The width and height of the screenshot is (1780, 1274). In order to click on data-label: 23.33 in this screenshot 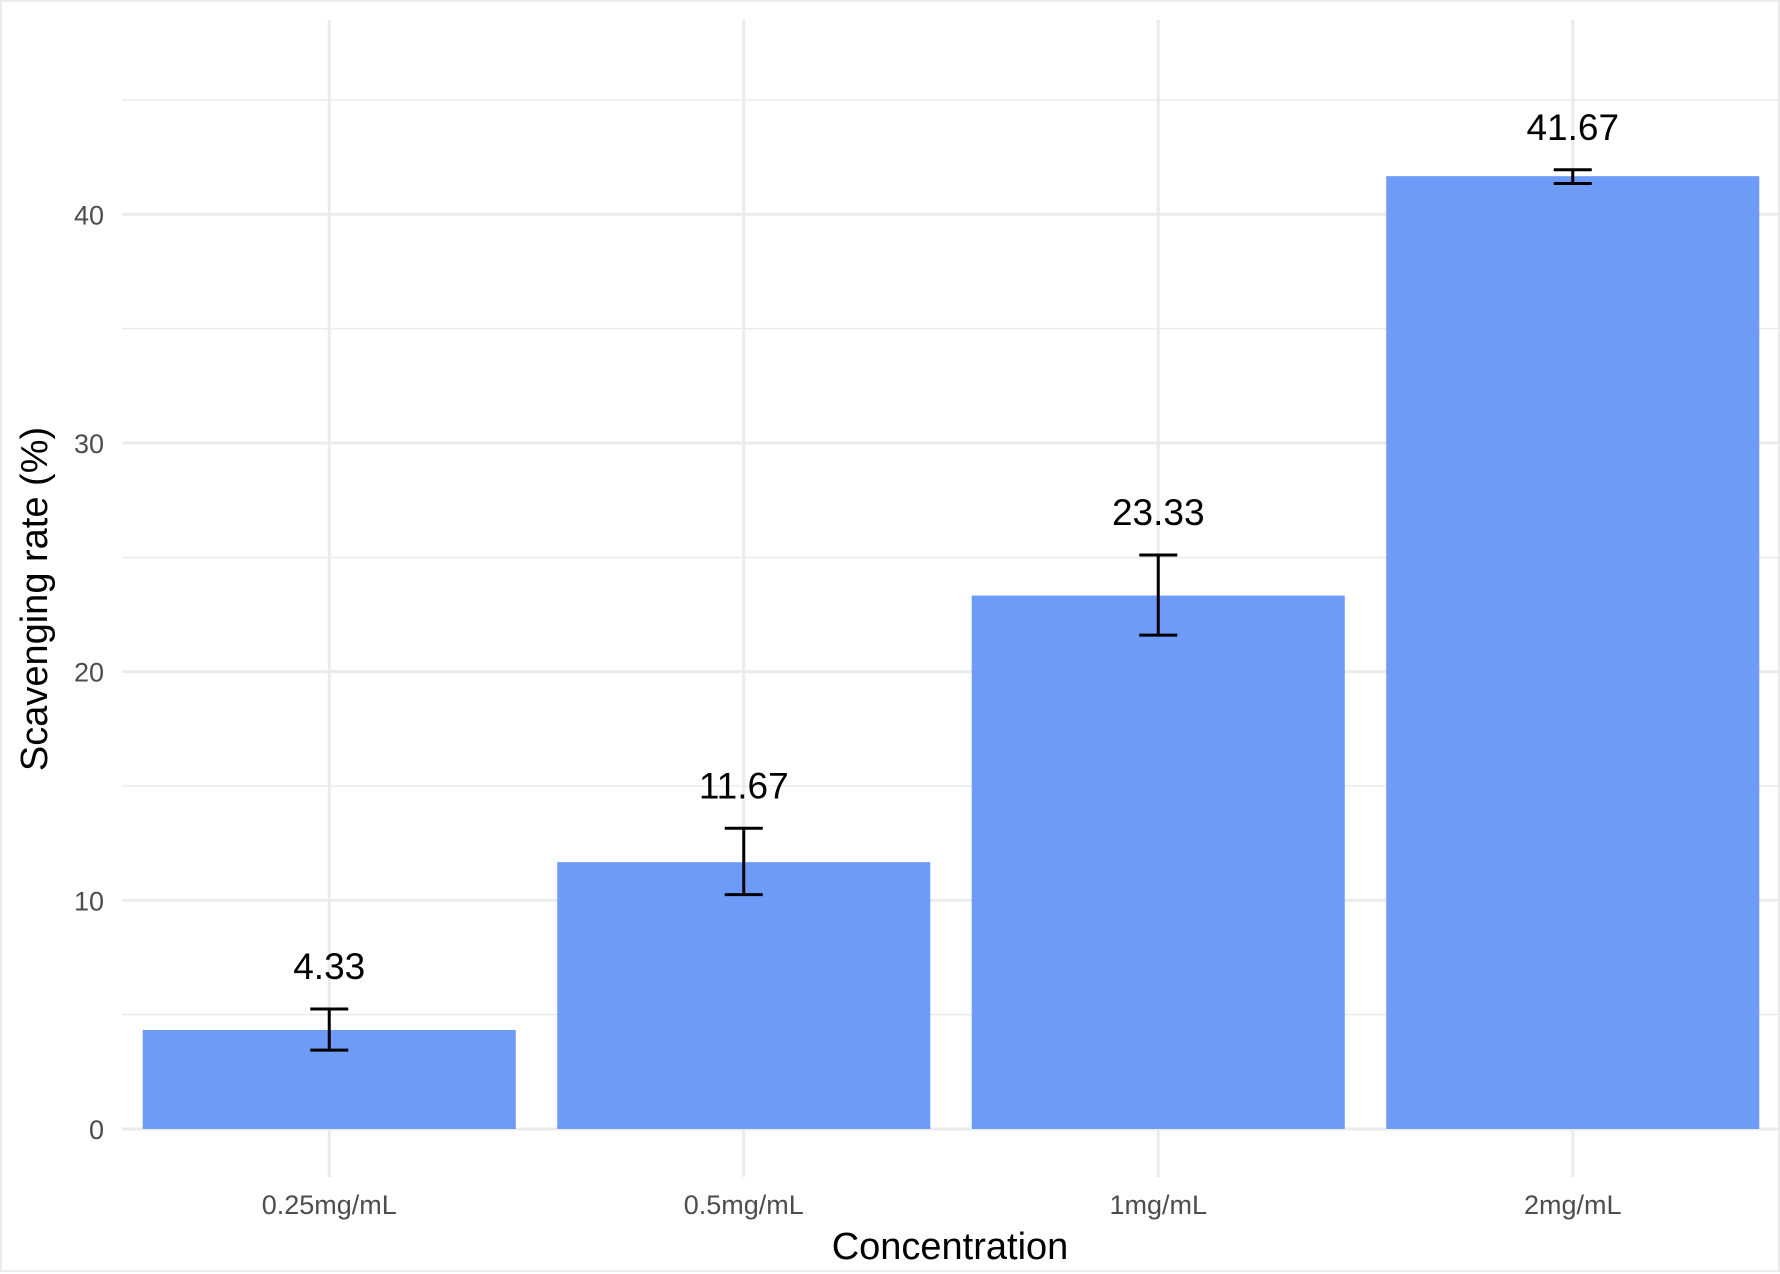, I will do `click(1158, 512)`.